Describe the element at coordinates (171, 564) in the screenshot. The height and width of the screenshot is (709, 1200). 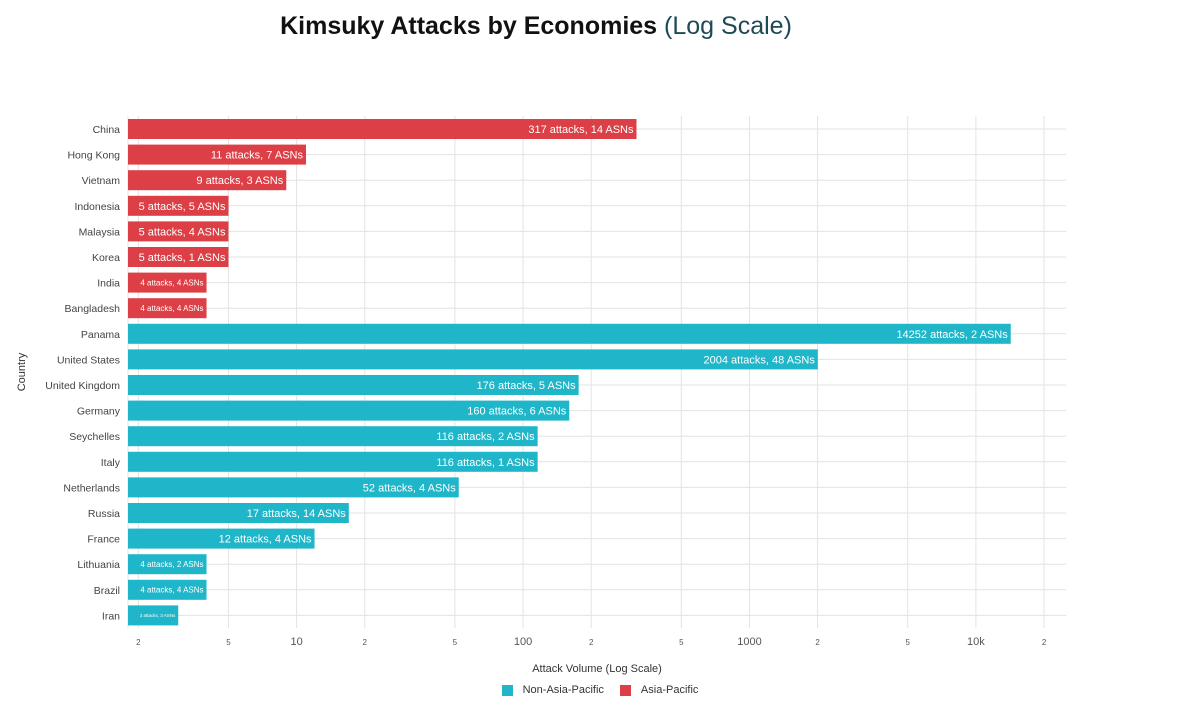
I see `bar-data-label: 4 attacks, 2 ASNs` at that location.